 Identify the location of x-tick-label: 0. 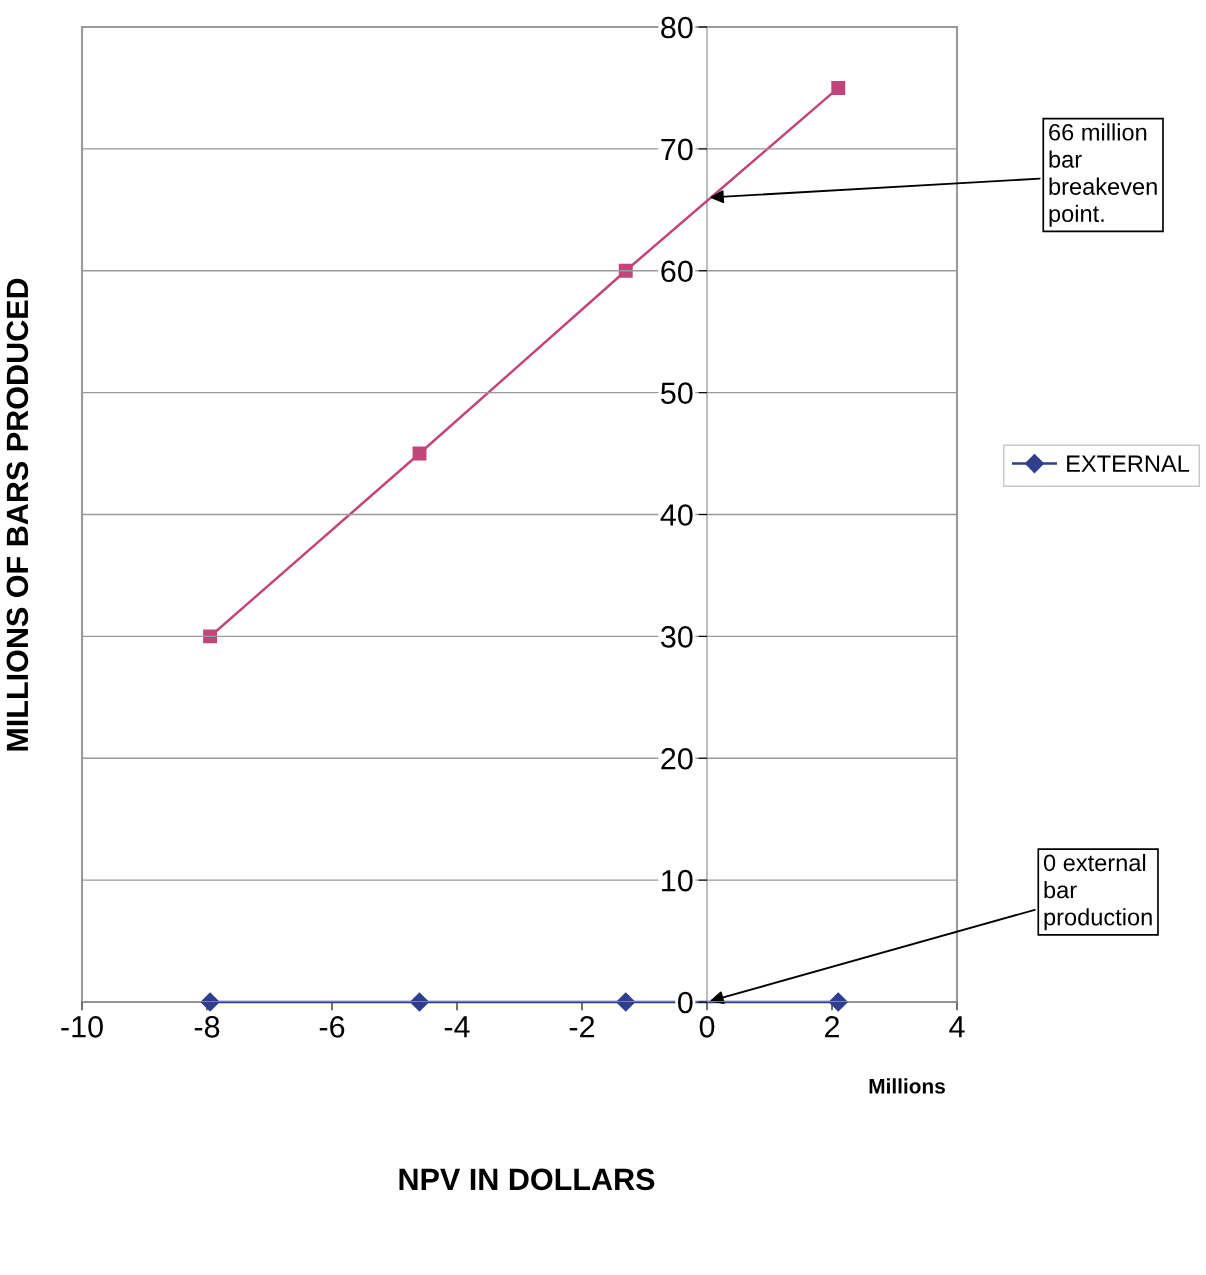
(707, 1027).